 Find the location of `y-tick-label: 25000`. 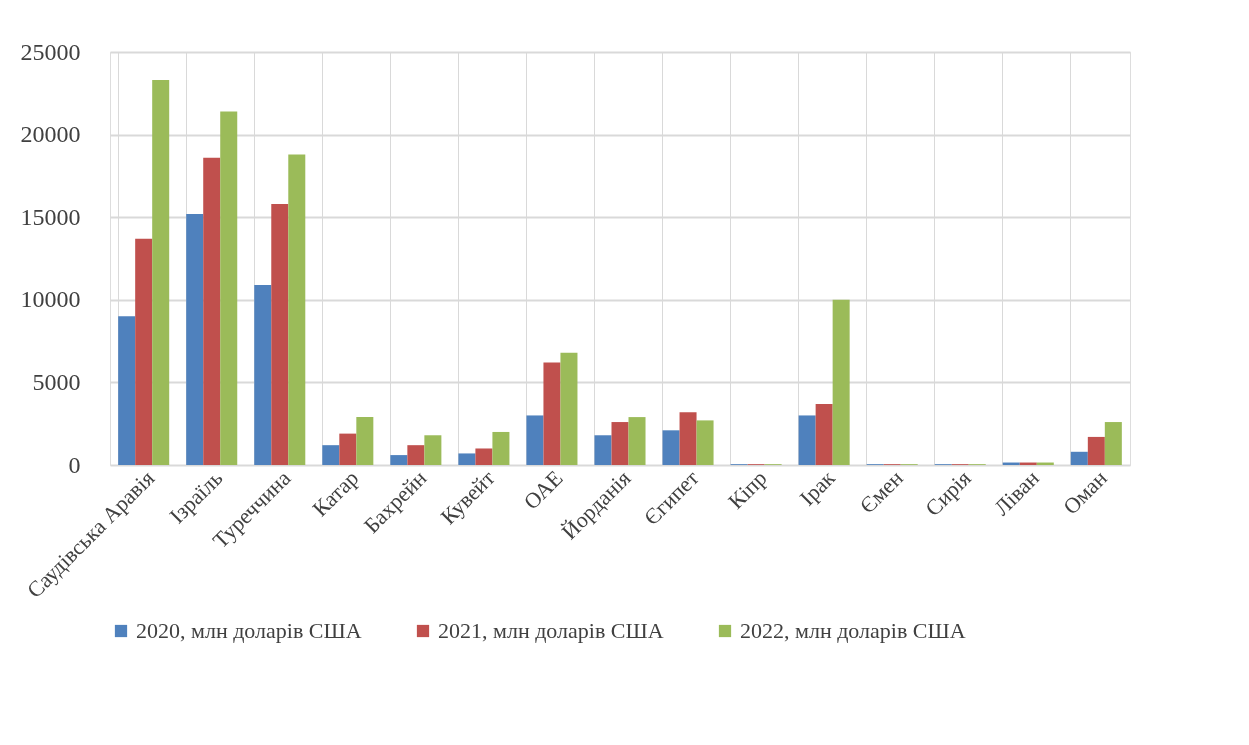

y-tick-label: 25000 is located at coordinates (50, 51).